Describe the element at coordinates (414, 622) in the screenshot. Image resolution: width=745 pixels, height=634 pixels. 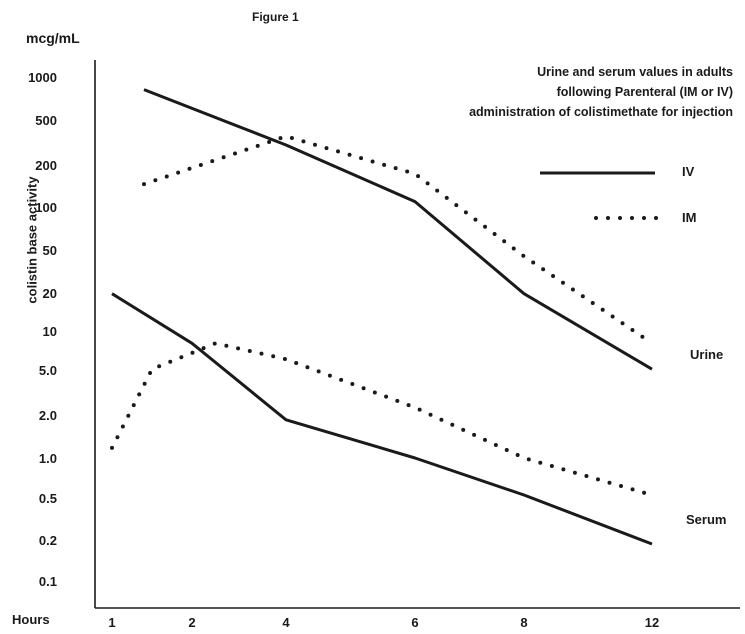
I see `x-tick-label: 6` at that location.